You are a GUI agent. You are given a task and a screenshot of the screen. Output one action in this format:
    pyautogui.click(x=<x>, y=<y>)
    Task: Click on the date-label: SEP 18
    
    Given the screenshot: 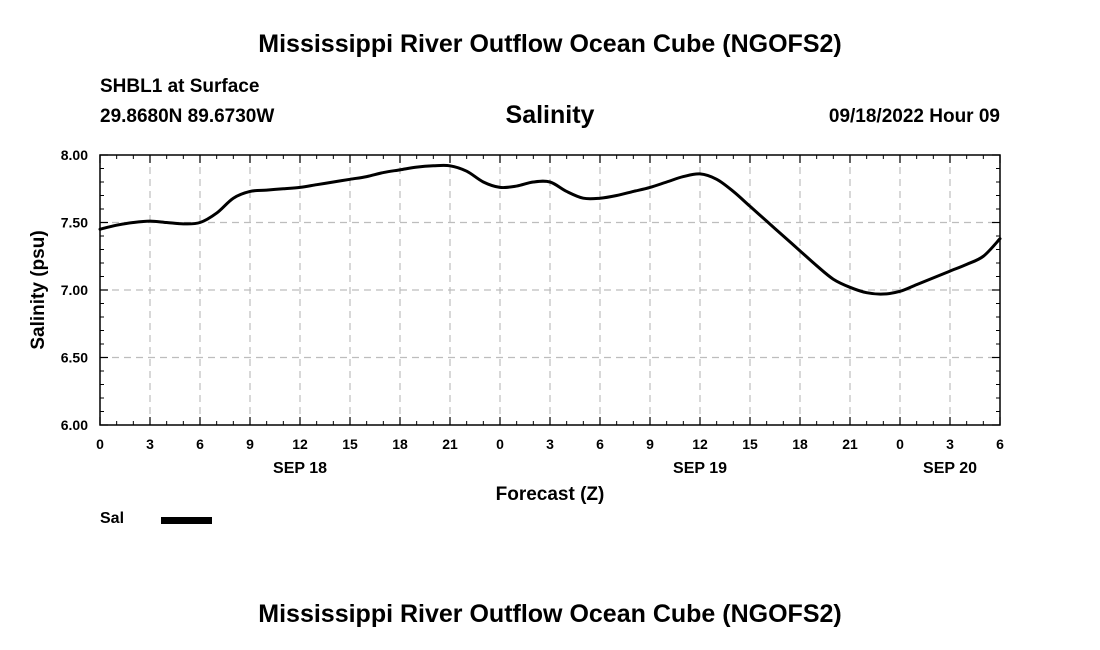 What is the action you would take?
    pyautogui.click(x=300, y=468)
    